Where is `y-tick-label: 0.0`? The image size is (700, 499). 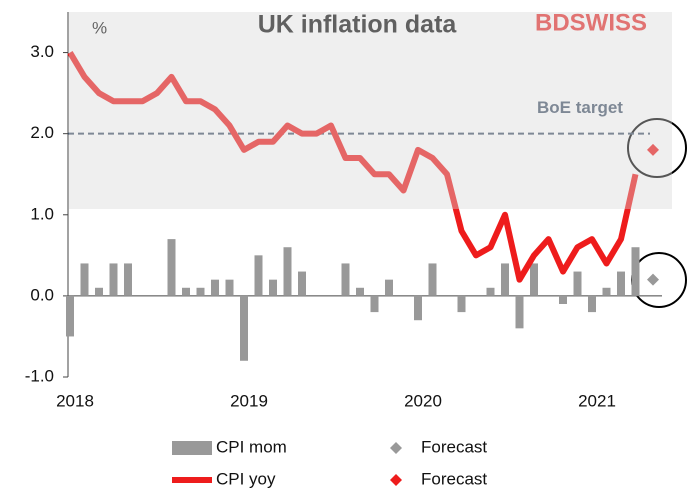
y-tick-label: 0.0 is located at coordinates (42, 294).